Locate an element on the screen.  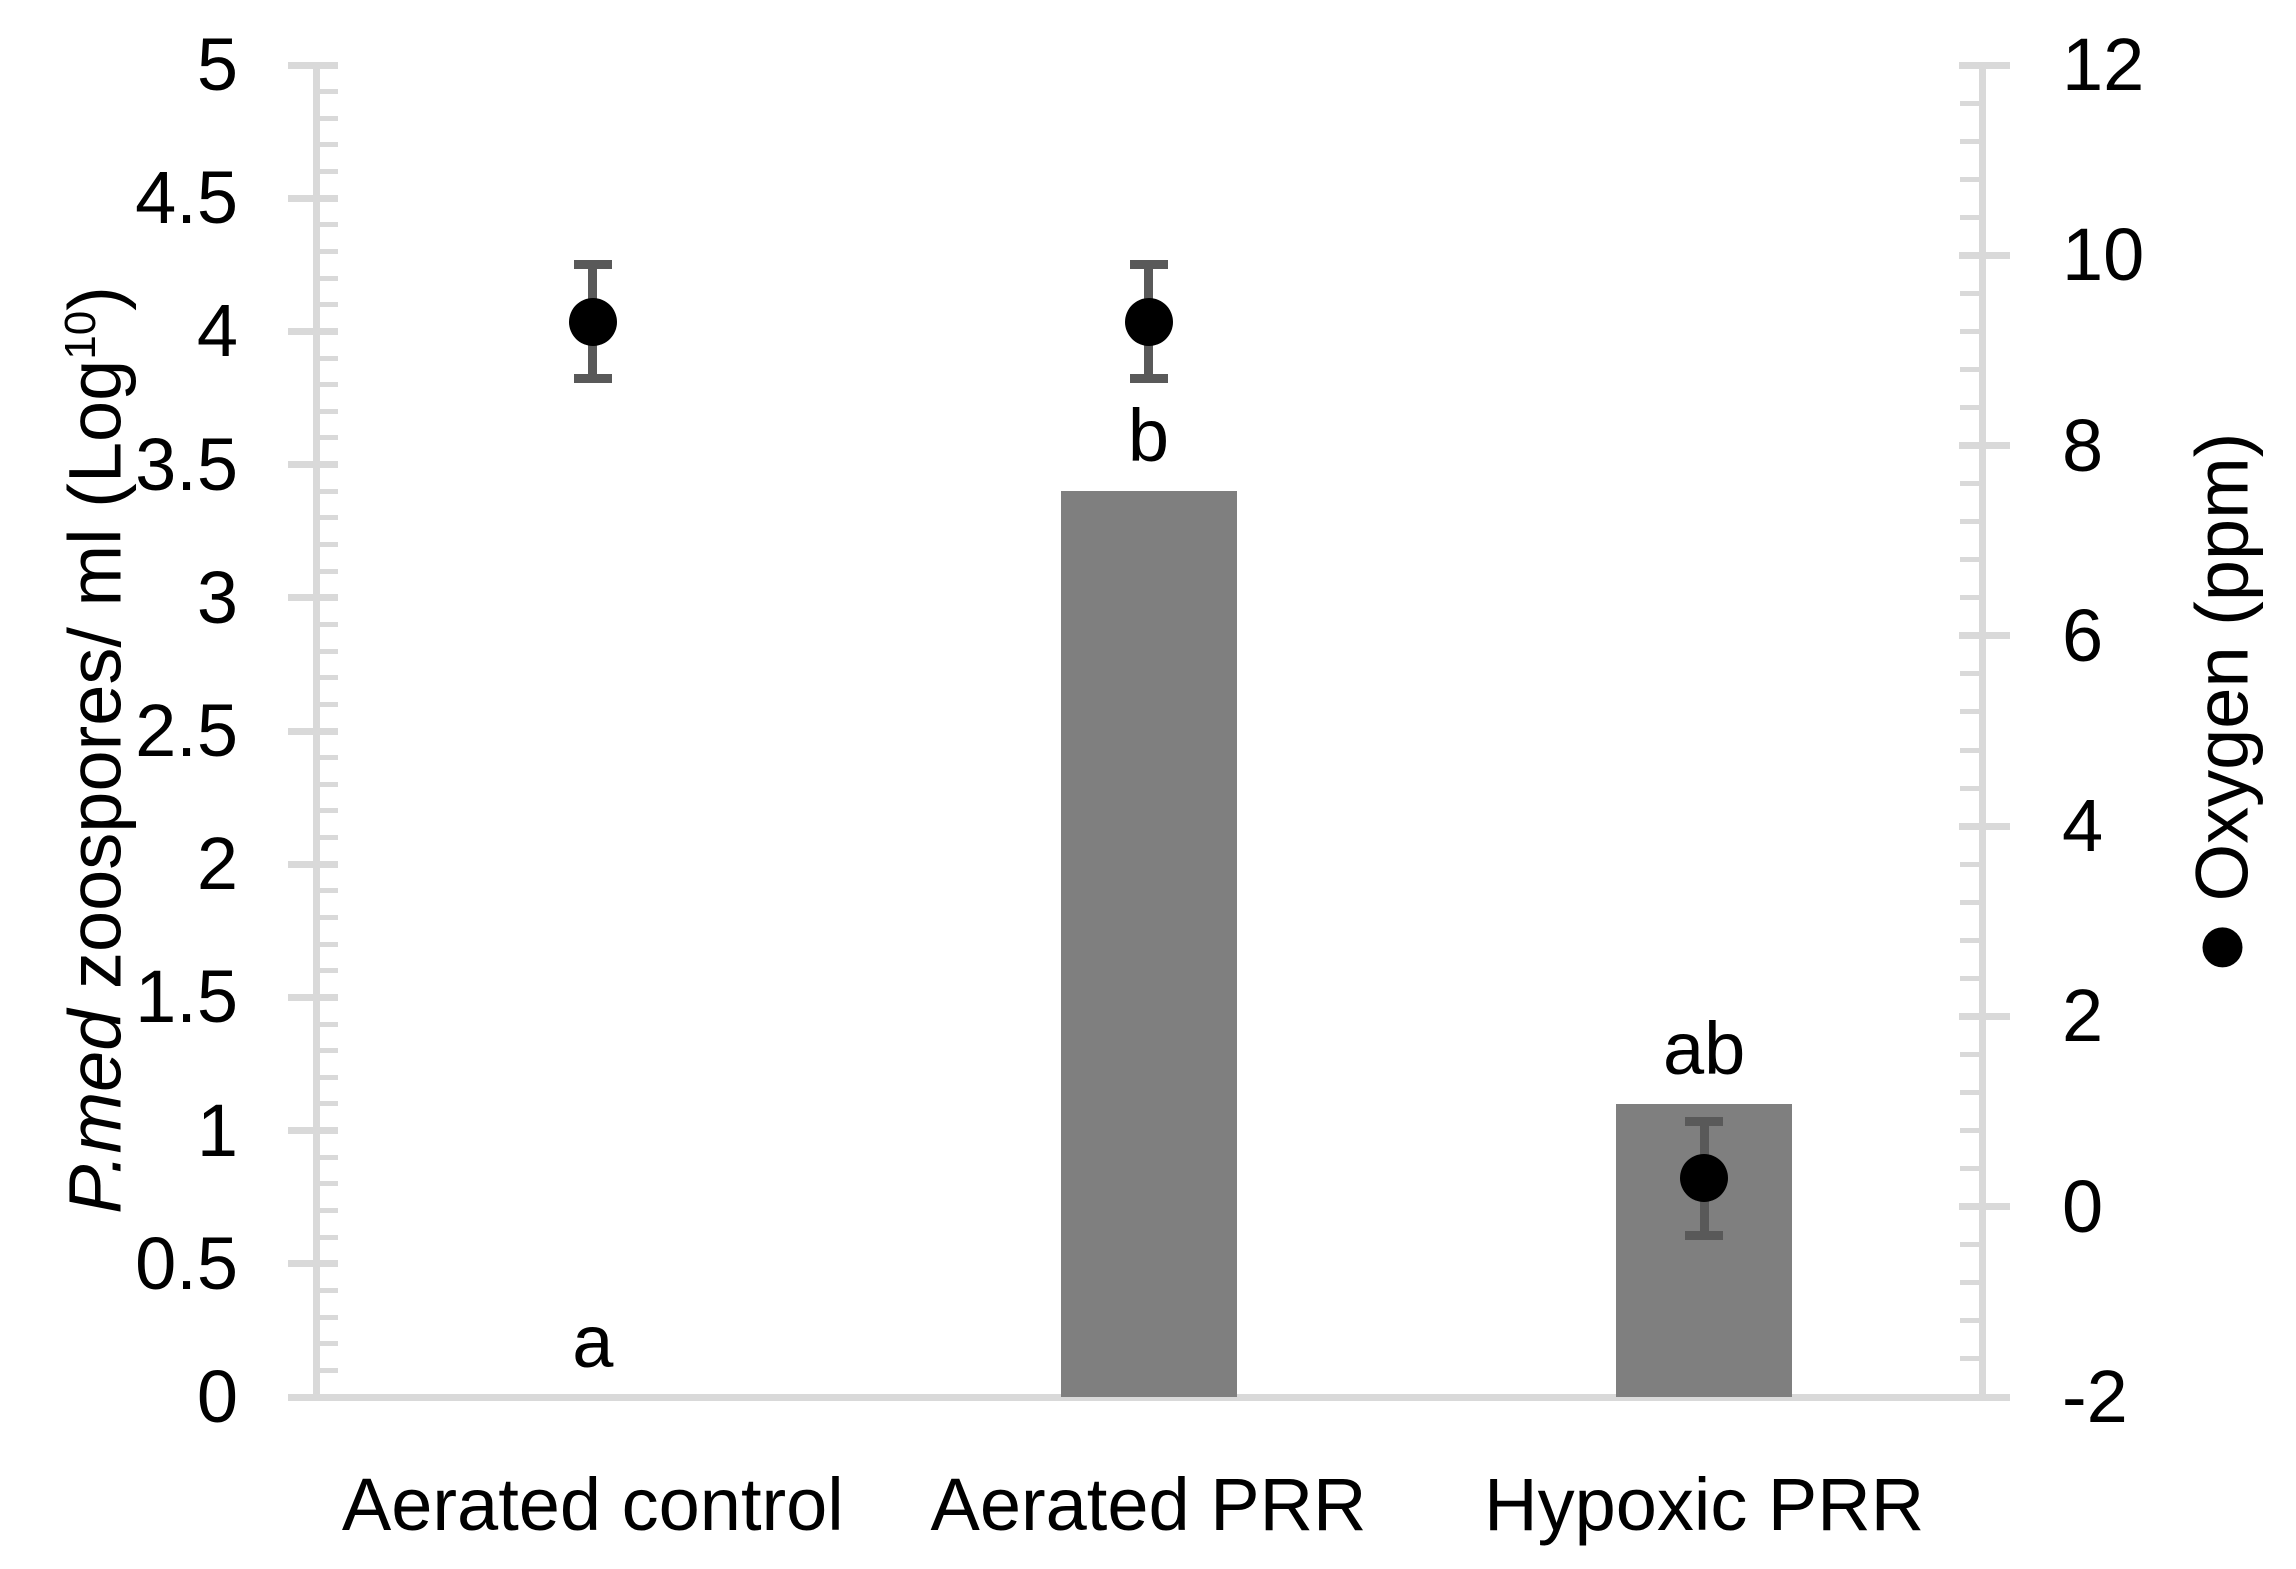
sig-letter: b is located at coordinates (1148, 436).